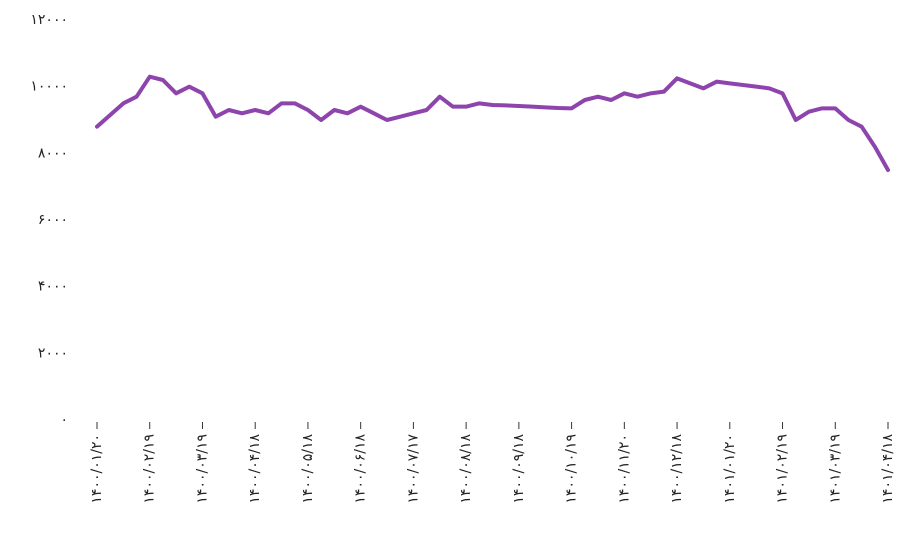  Describe the element at coordinates (624, 469) in the screenshot. I see `x-tick-label: ۱۴۰۰/۱۱/۲۰` at that location.